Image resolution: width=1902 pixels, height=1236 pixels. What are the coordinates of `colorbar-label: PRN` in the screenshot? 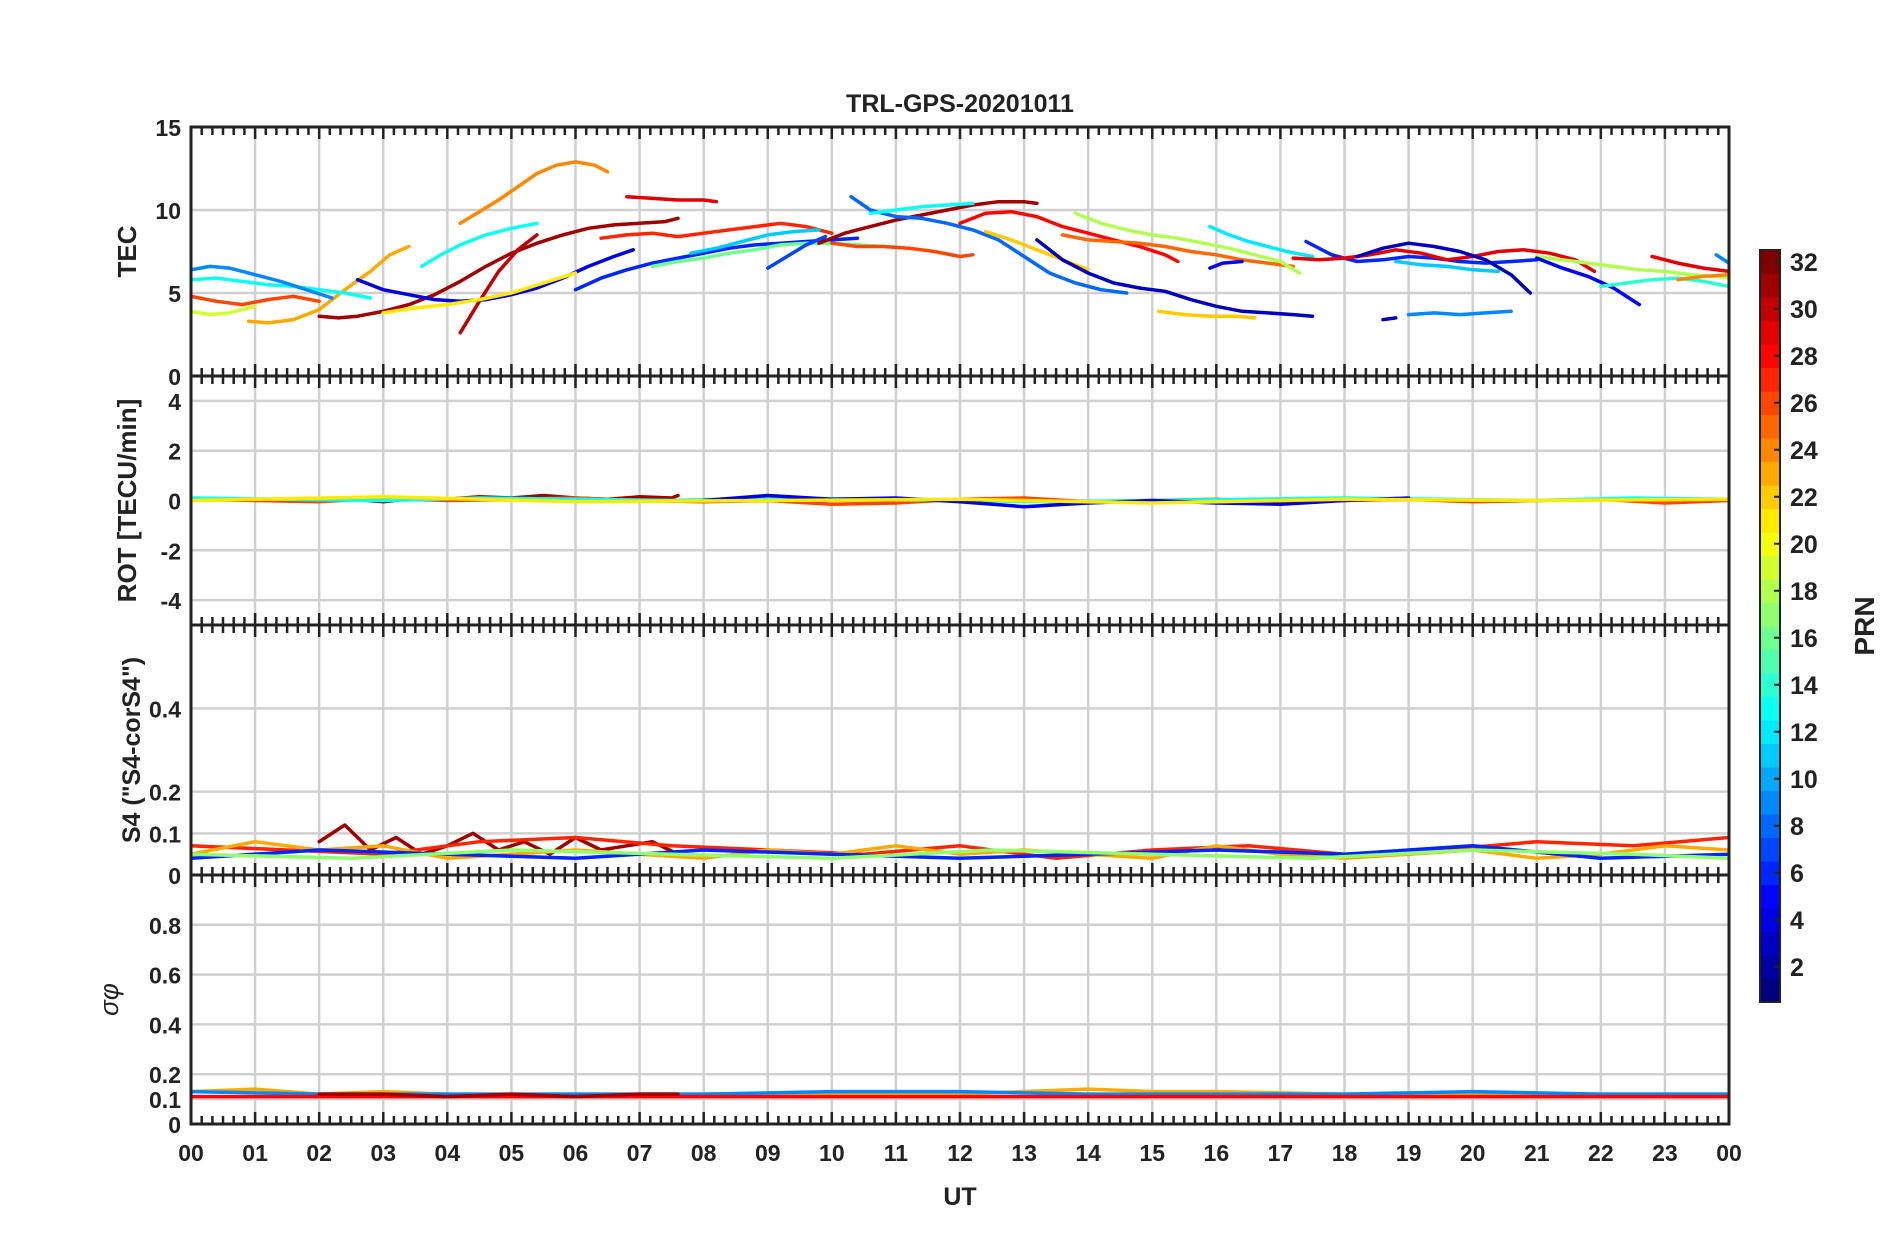 It's located at (1864, 625).